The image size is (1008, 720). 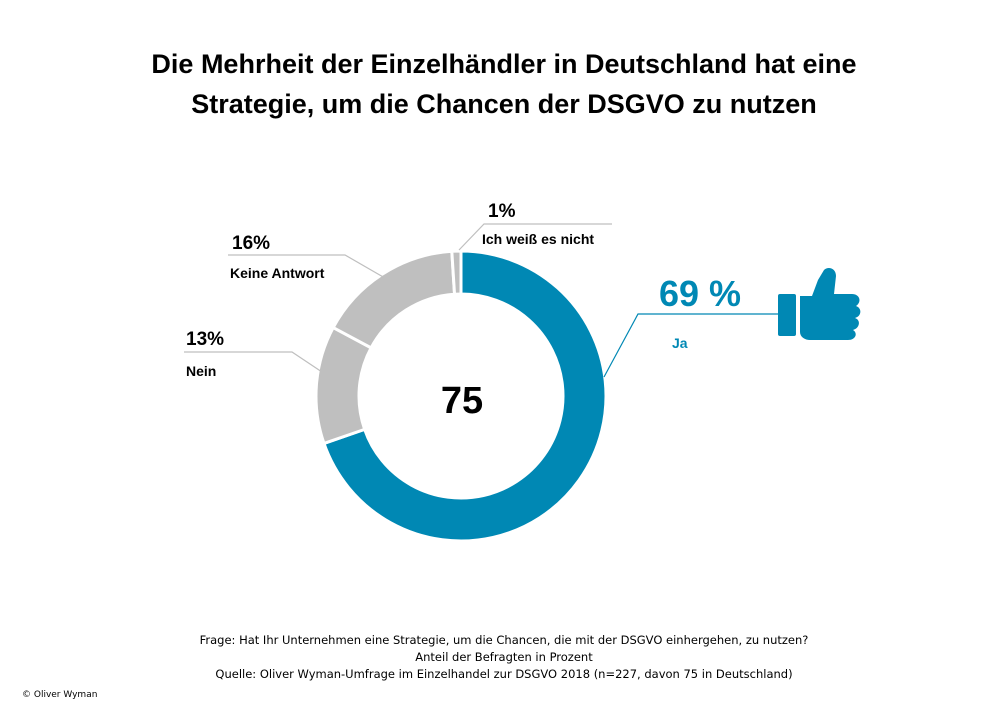 I want to click on donut-slice-ja, so click(x=465, y=396).